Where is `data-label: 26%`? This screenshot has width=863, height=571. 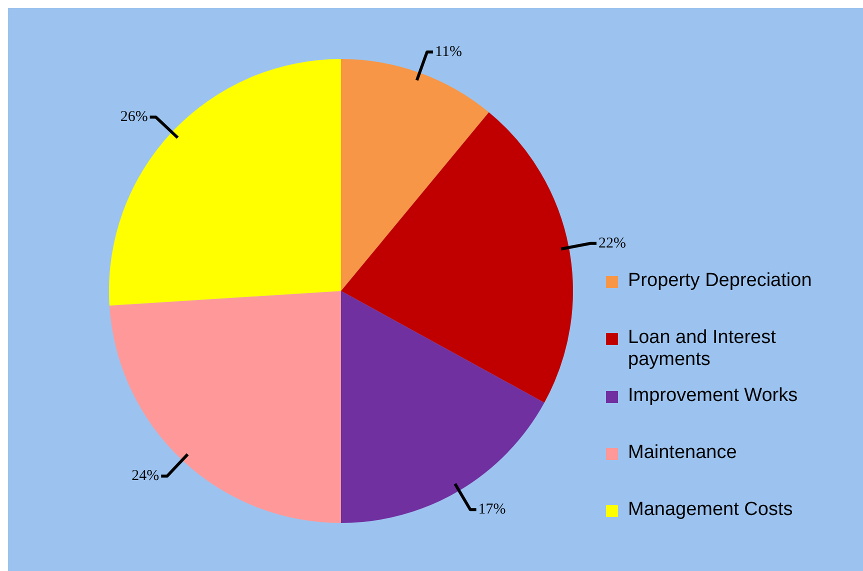
data-label: 26% is located at coordinates (134, 117).